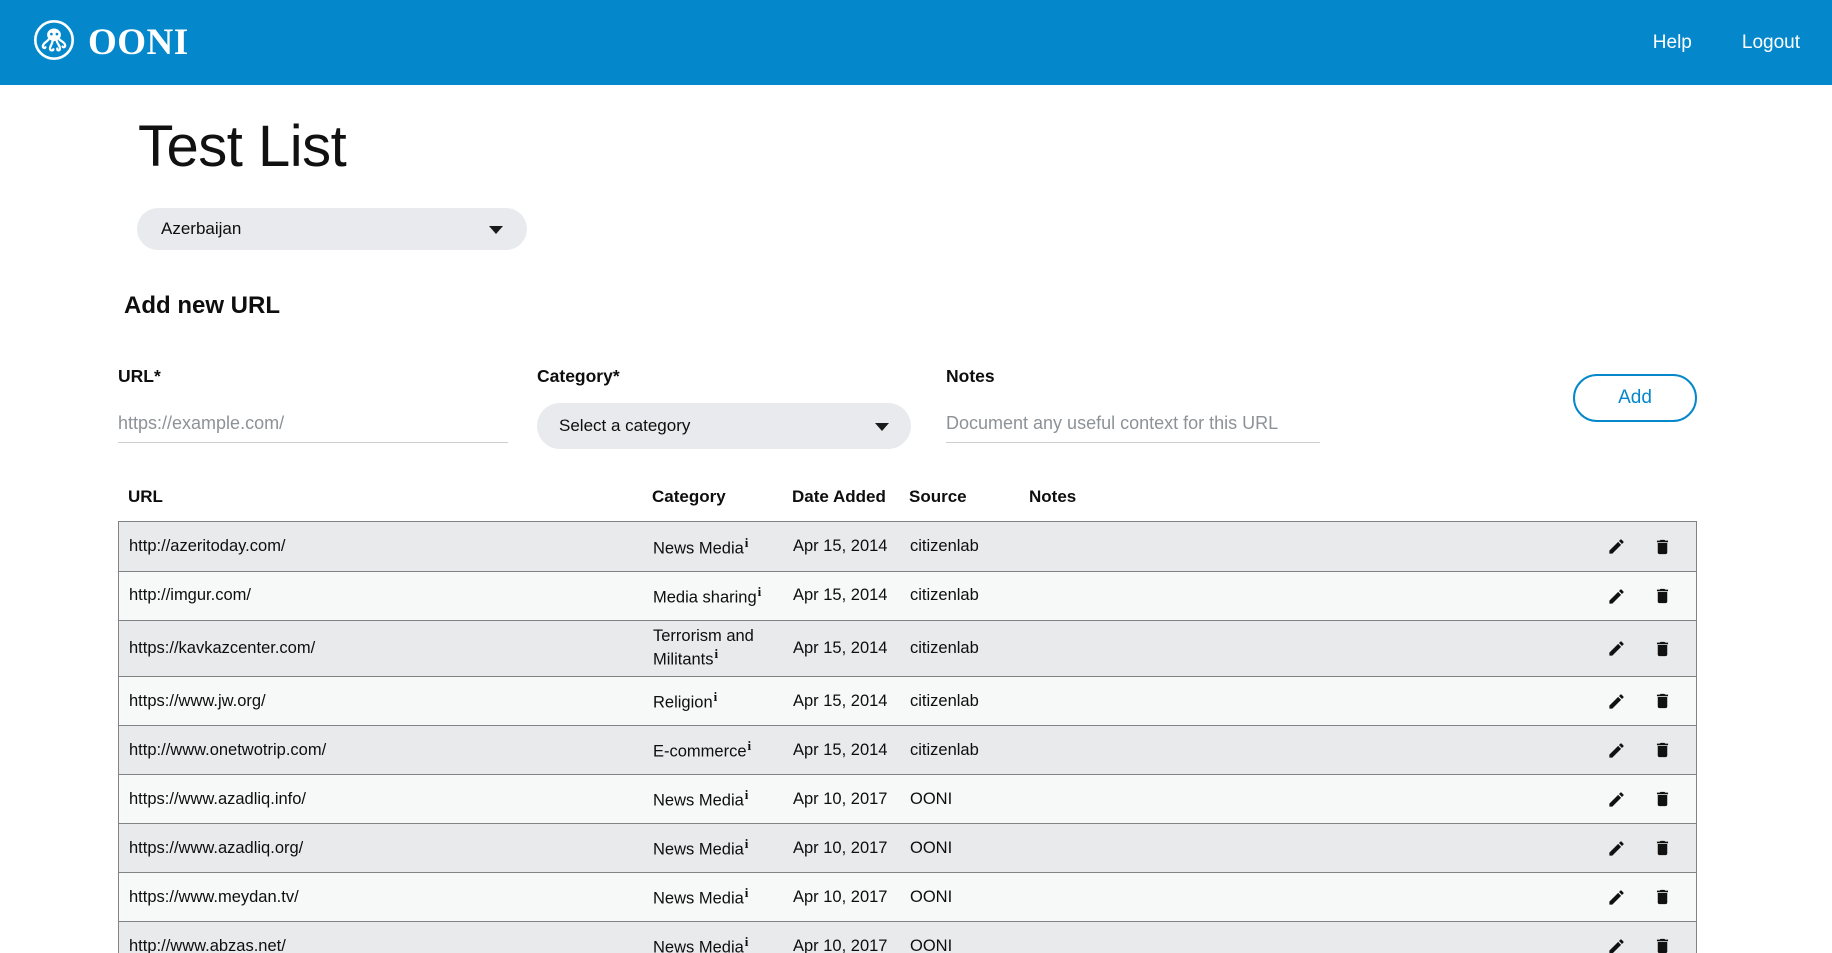  Describe the element at coordinates (1133, 404) in the screenshot. I see `notes-field-group: Notes` at that location.